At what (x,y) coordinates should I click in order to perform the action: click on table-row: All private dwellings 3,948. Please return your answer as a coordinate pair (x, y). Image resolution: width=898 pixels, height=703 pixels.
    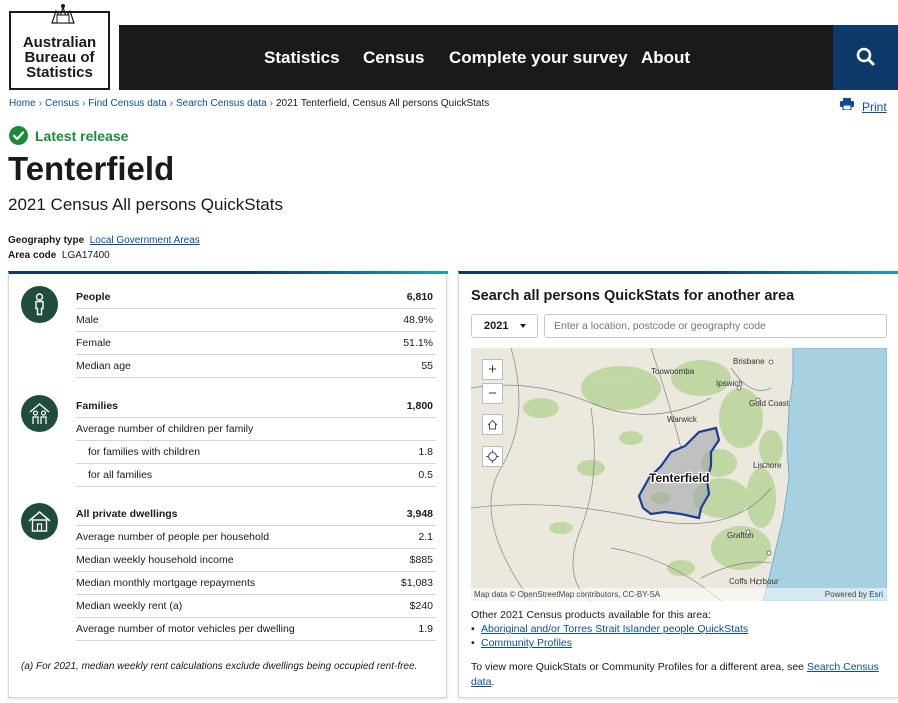
    Looking at the image, I should click on (256, 514).